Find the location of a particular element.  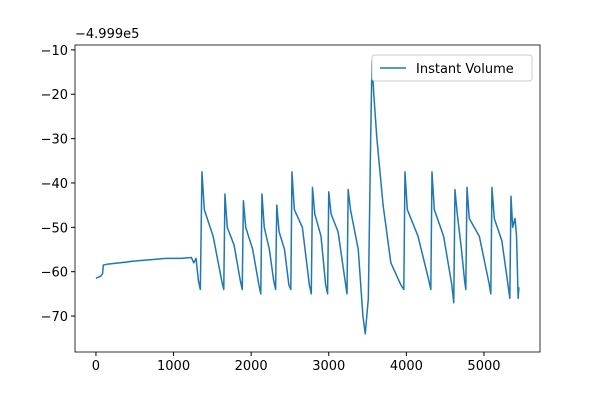

y-tick-label: −20 is located at coordinates (54, 95).